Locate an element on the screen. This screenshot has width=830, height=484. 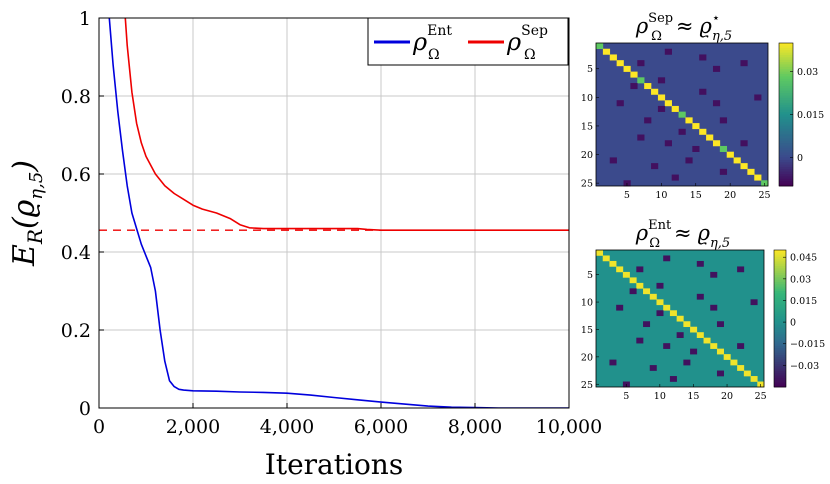
colorbar-tick-label: 0.03 is located at coordinates (800, 279).